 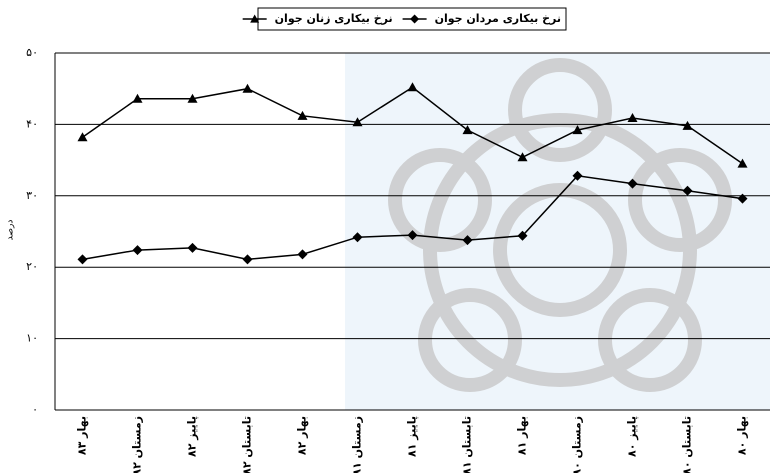 I want to click on y-tick-label: ۲۰, so click(x=32, y=266).